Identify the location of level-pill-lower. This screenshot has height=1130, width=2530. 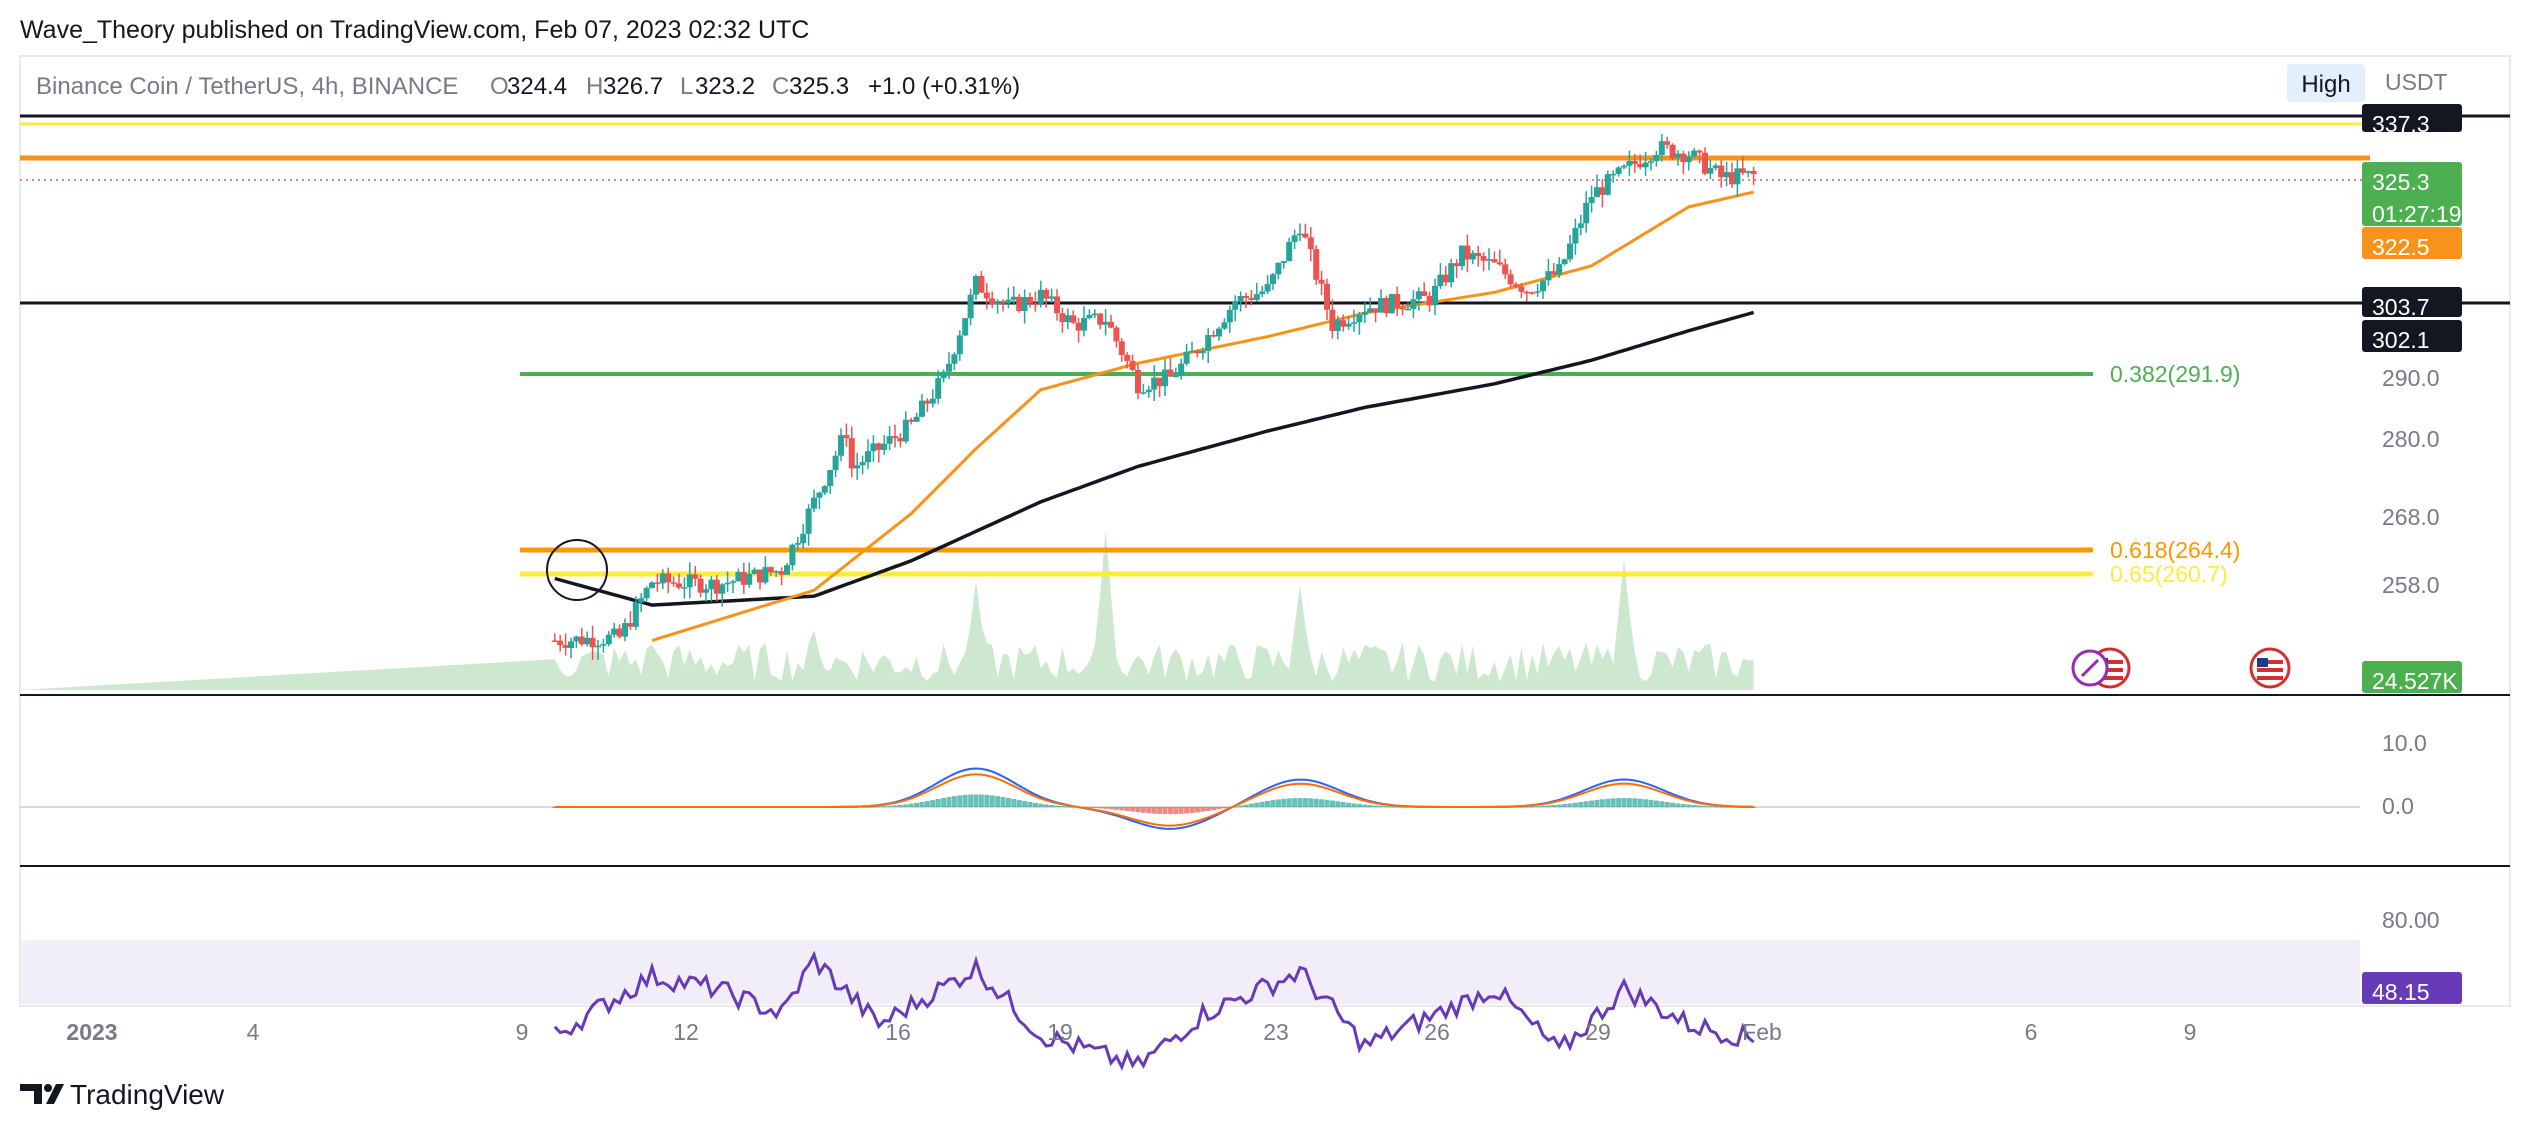
(2412, 302).